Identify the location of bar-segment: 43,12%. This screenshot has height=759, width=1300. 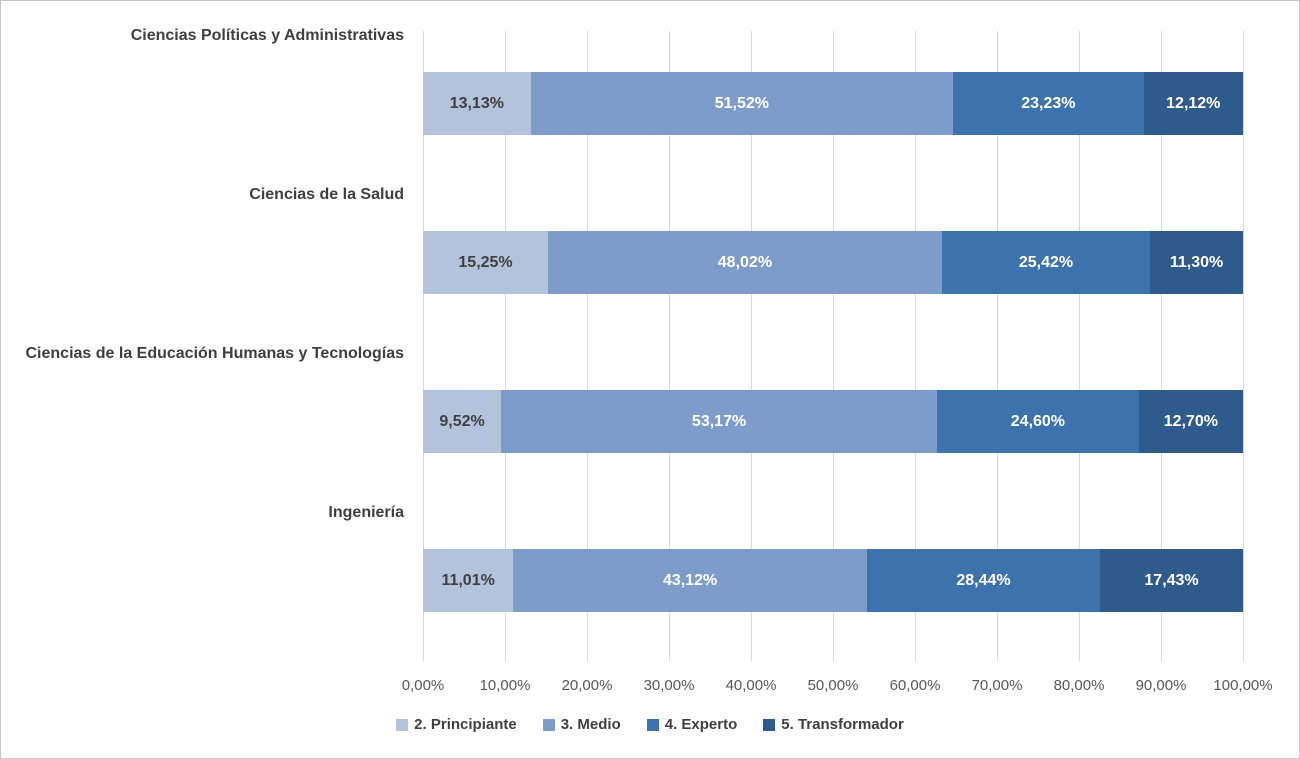
(690, 580).